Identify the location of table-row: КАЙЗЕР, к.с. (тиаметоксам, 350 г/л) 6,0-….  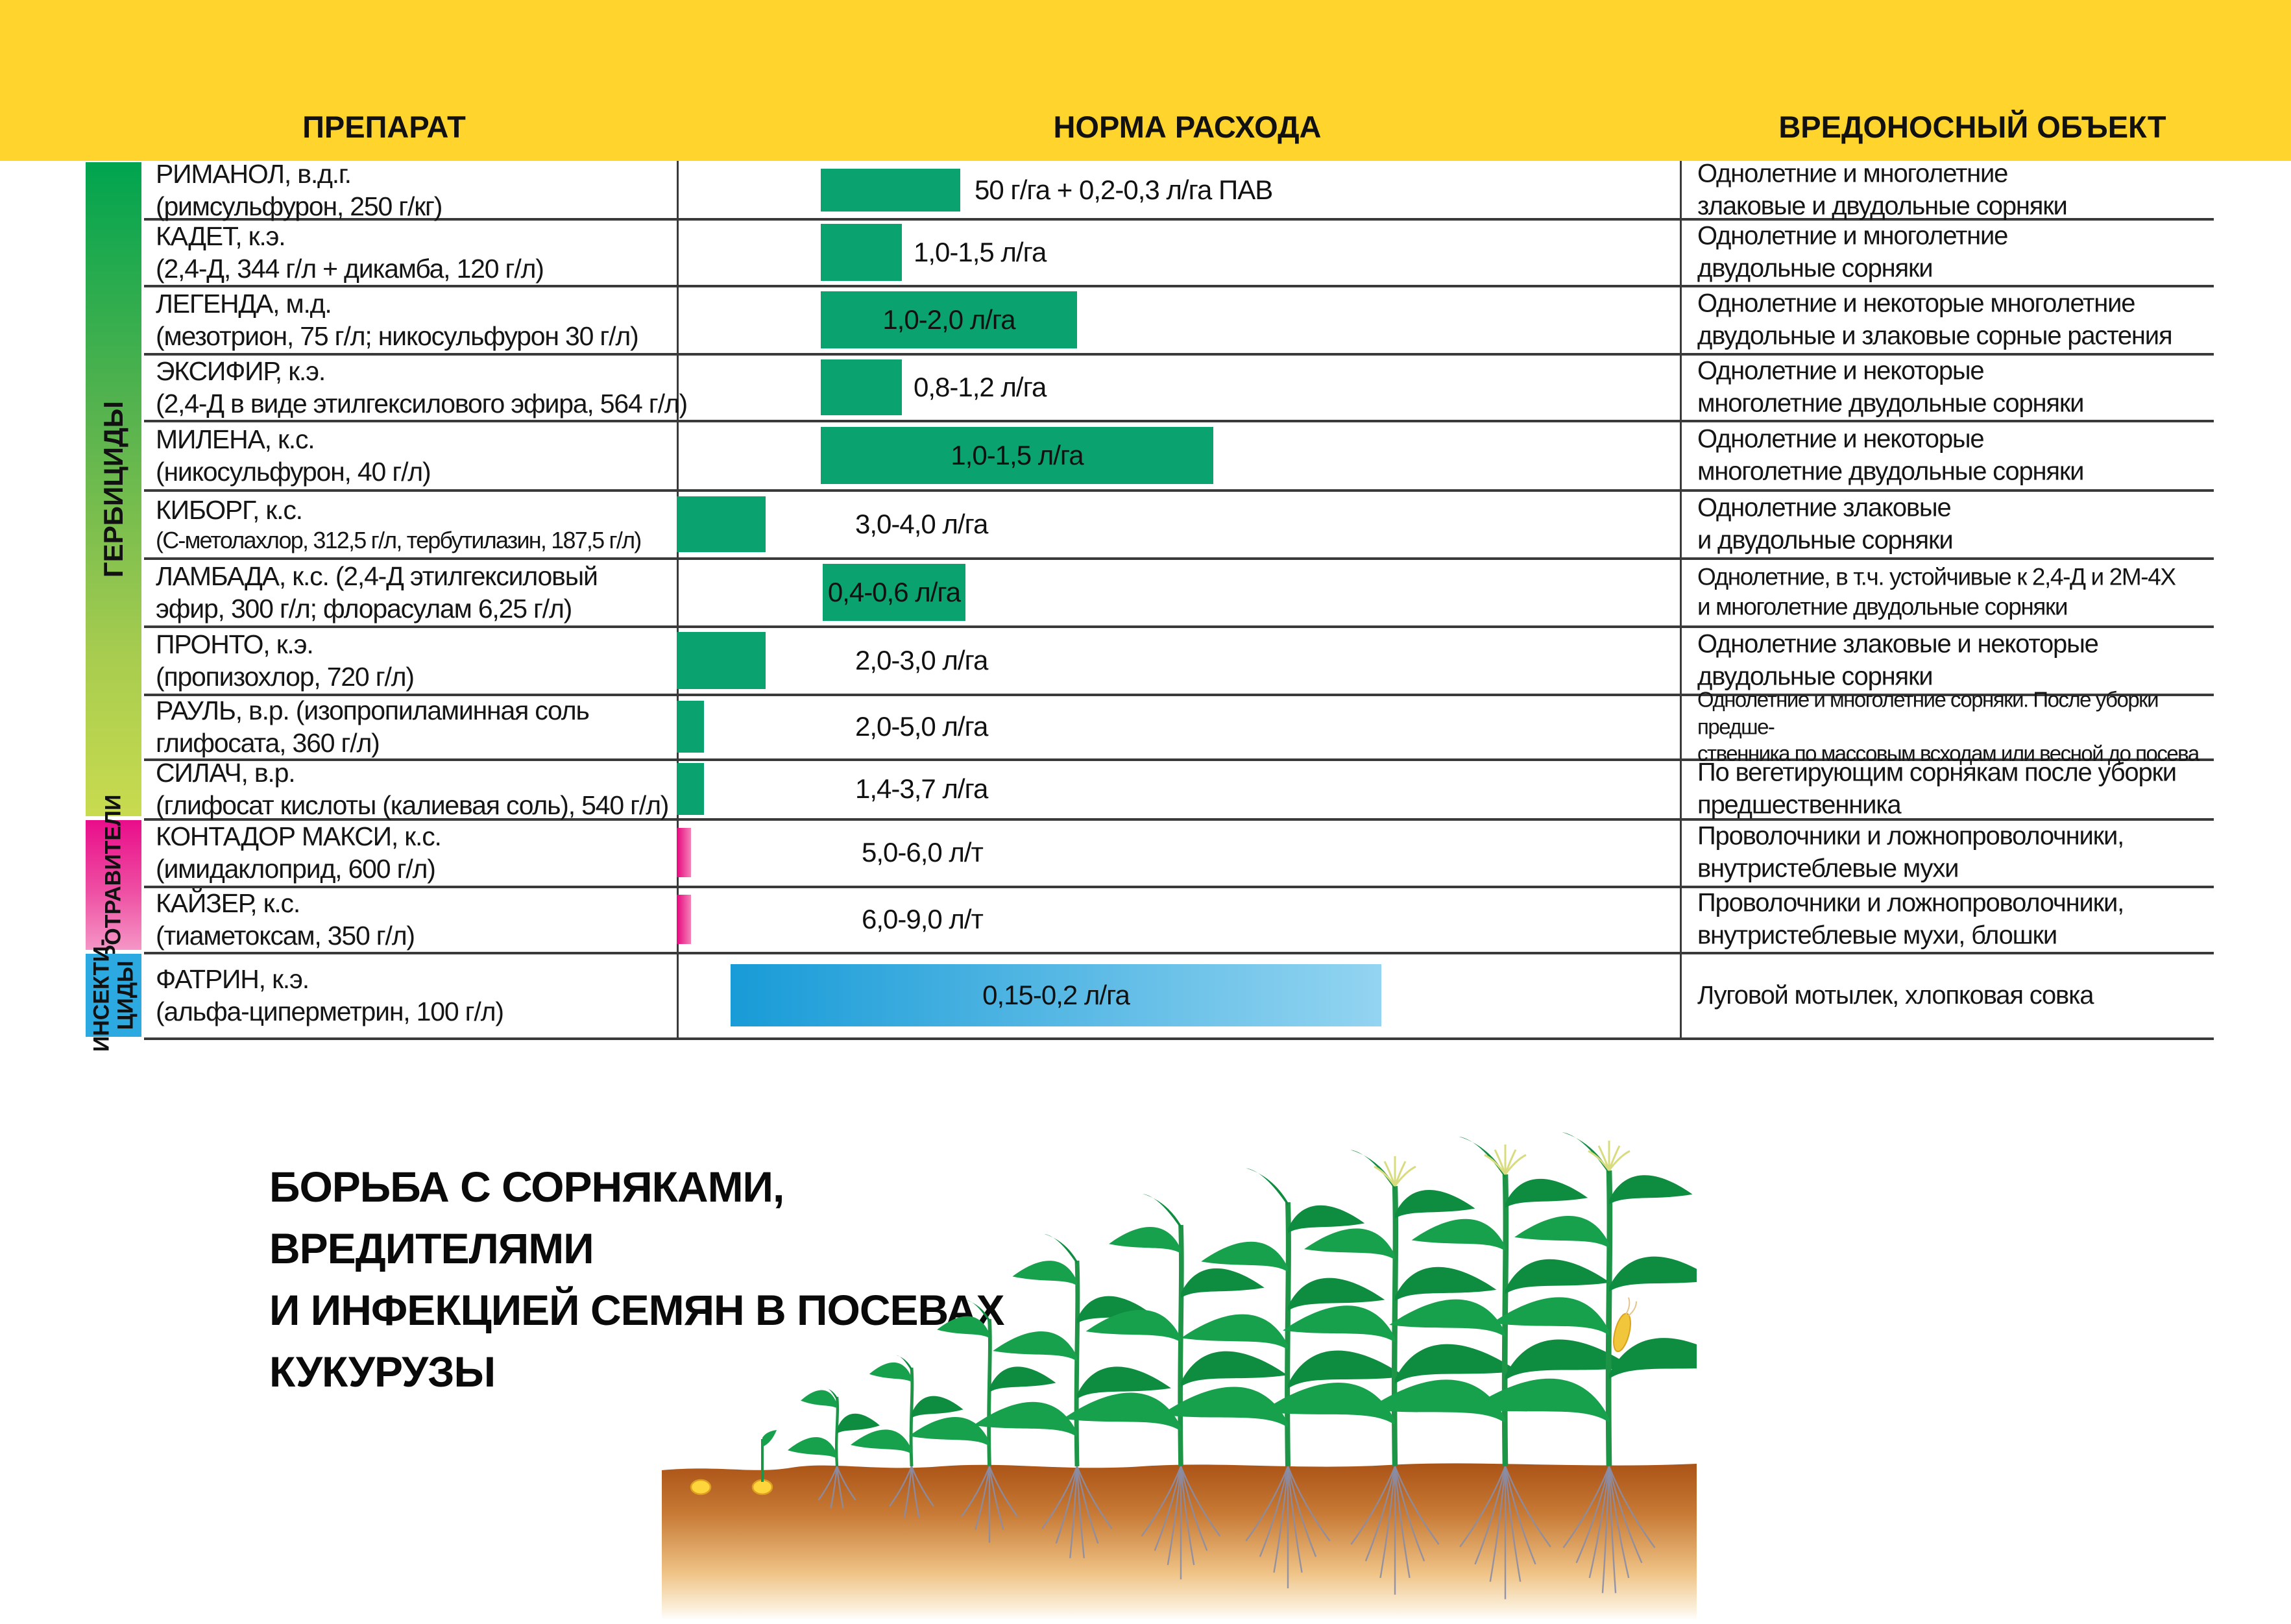
(1145, 919).